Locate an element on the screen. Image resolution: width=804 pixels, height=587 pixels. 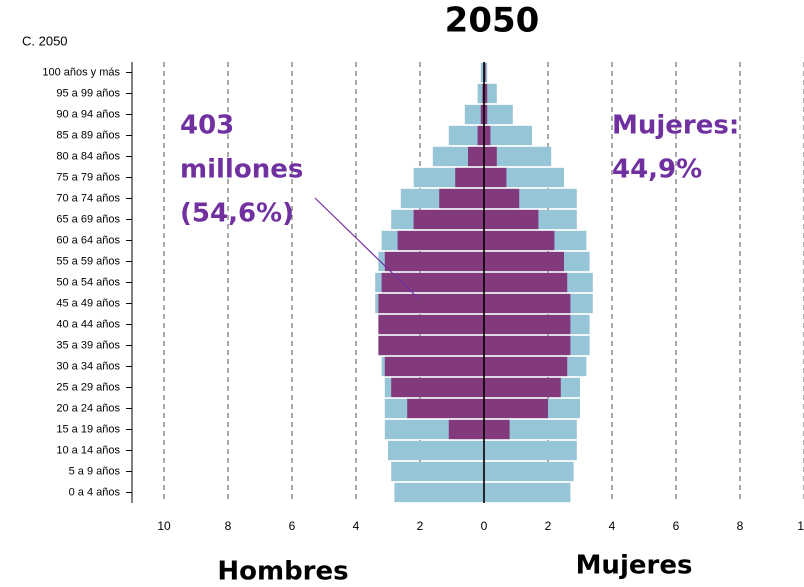
y-tick-label: 45 a 49 años is located at coordinates (88, 303).